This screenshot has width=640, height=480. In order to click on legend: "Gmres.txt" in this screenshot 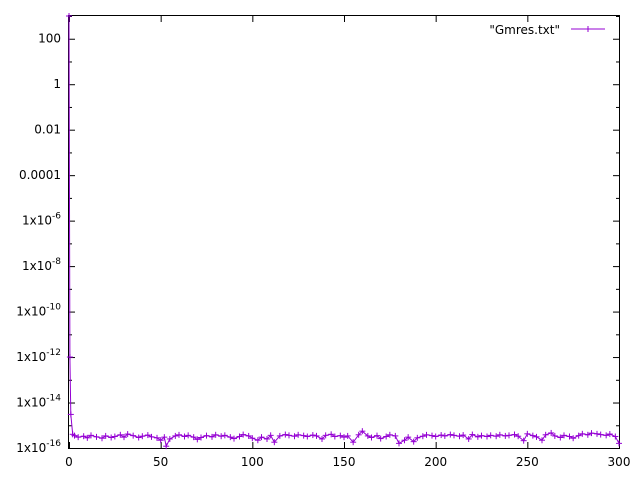, I will do `click(547, 30)`.